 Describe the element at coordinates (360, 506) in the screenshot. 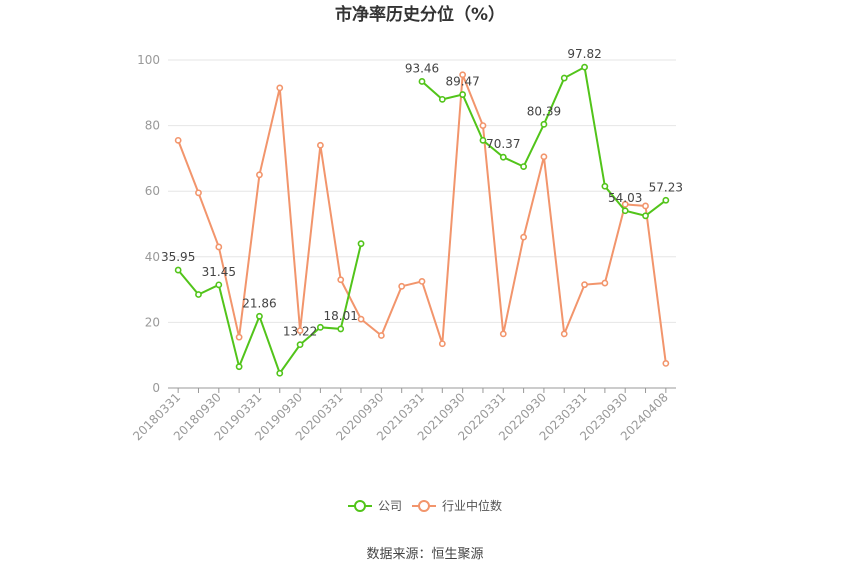

I see `legend-company-marker-icon` at that location.